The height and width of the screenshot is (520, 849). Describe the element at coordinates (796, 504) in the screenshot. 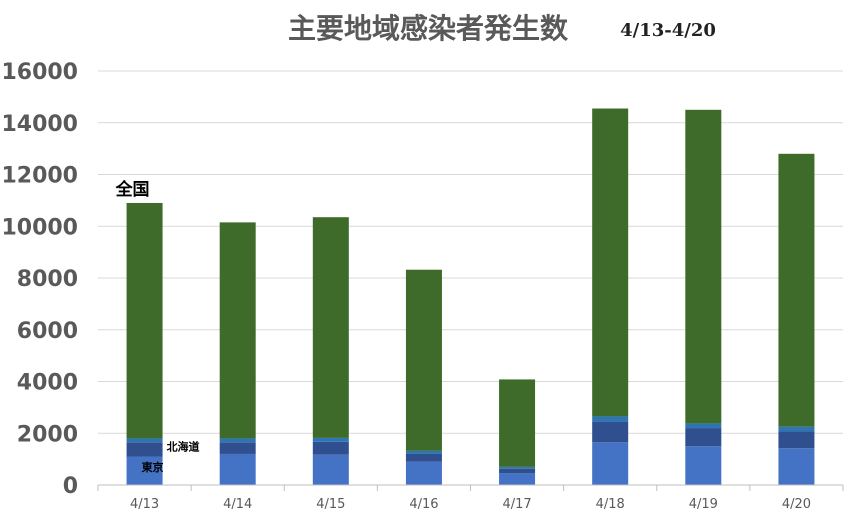

I see `x-tick-label: 4/20` at that location.